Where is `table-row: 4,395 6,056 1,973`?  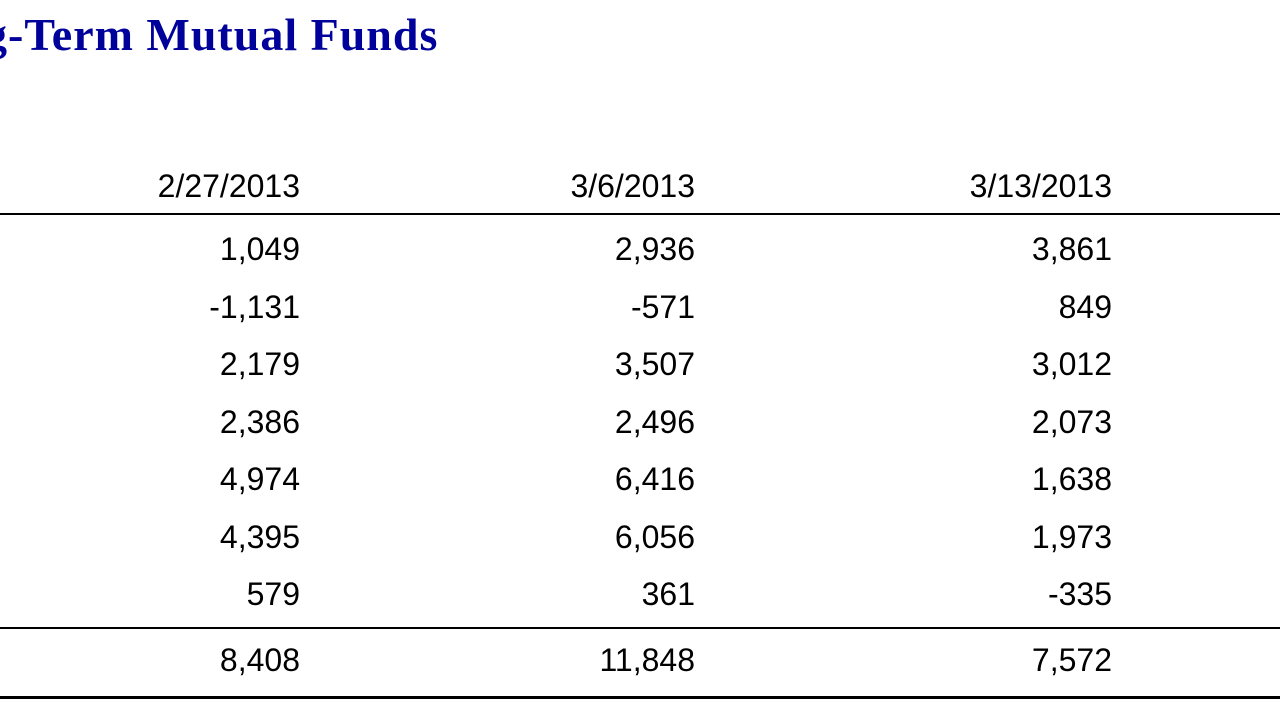 table-row: 4,395 6,056 1,973 is located at coordinates (640, 538).